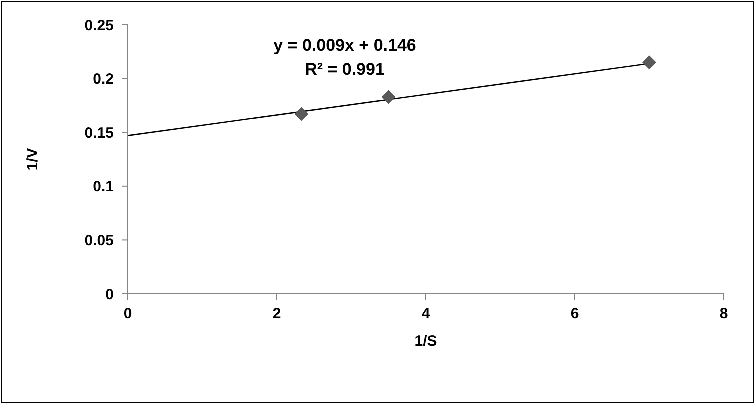 The height and width of the screenshot is (406, 756). What do you see at coordinates (99, 133) in the screenshot?
I see `y-tick-label: 0.15` at bounding box center [99, 133].